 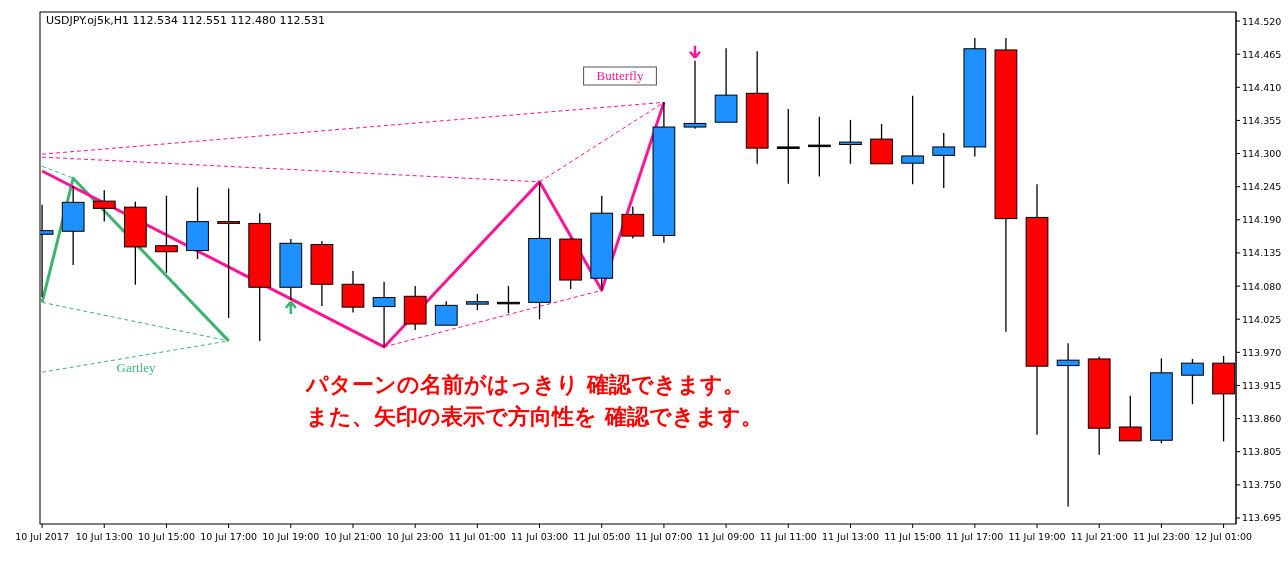 What do you see at coordinates (1262, 518) in the screenshot?
I see `y-tick-label: 113.695` at bounding box center [1262, 518].